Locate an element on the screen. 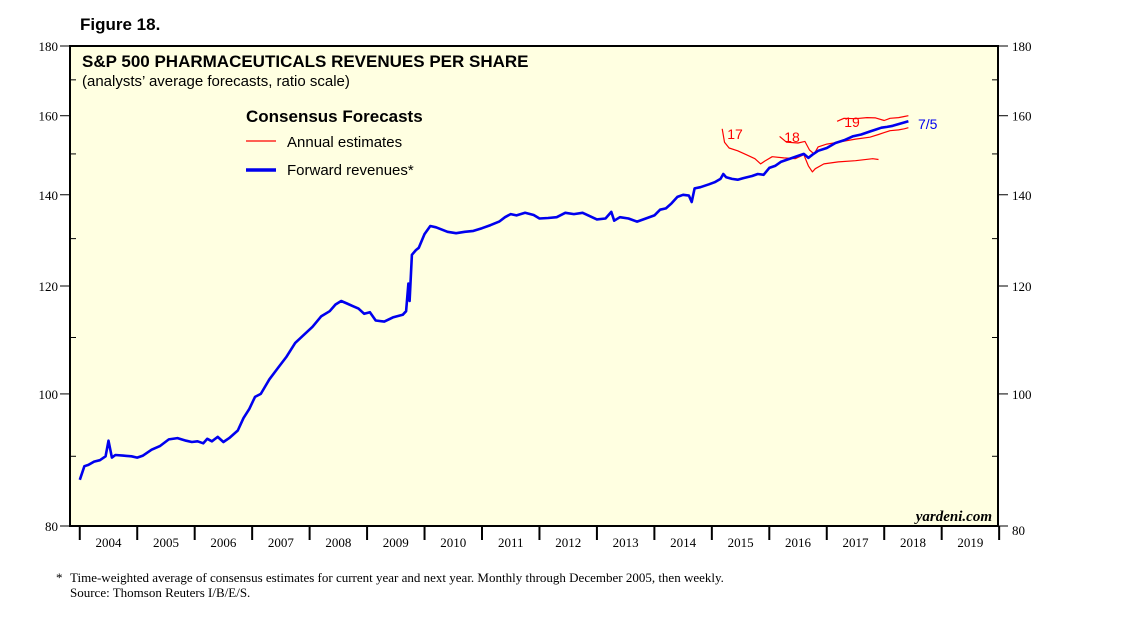 This screenshot has width=1138, height=621. figure-label: Figure 18. is located at coordinates (120, 24).